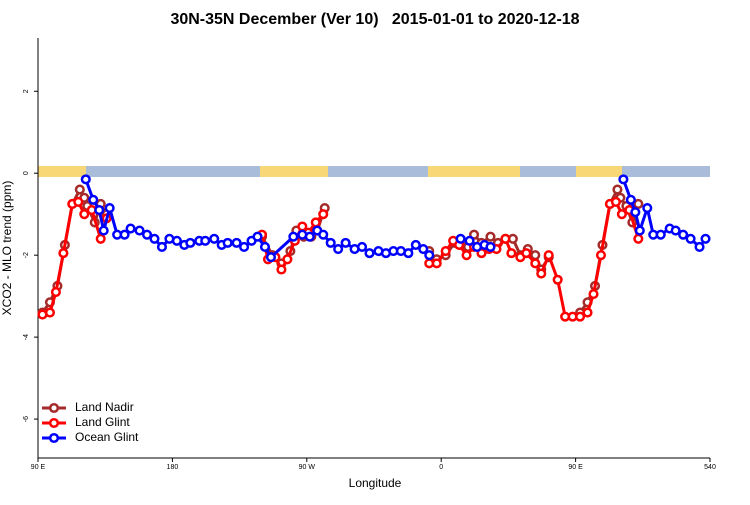 The image size is (750, 505). Describe the element at coordinates (26, 337) in the screenshot. I see `y-tick-label: -4` at that location.